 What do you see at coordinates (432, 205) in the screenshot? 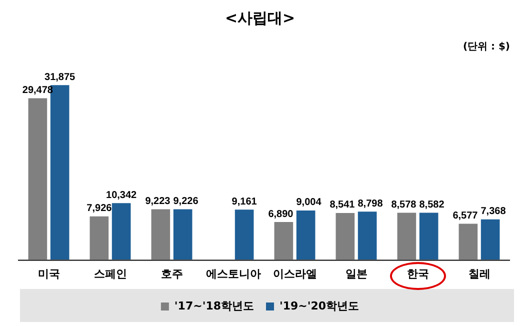
I see `data-label: 8,582` at bounding box center [432, 205].